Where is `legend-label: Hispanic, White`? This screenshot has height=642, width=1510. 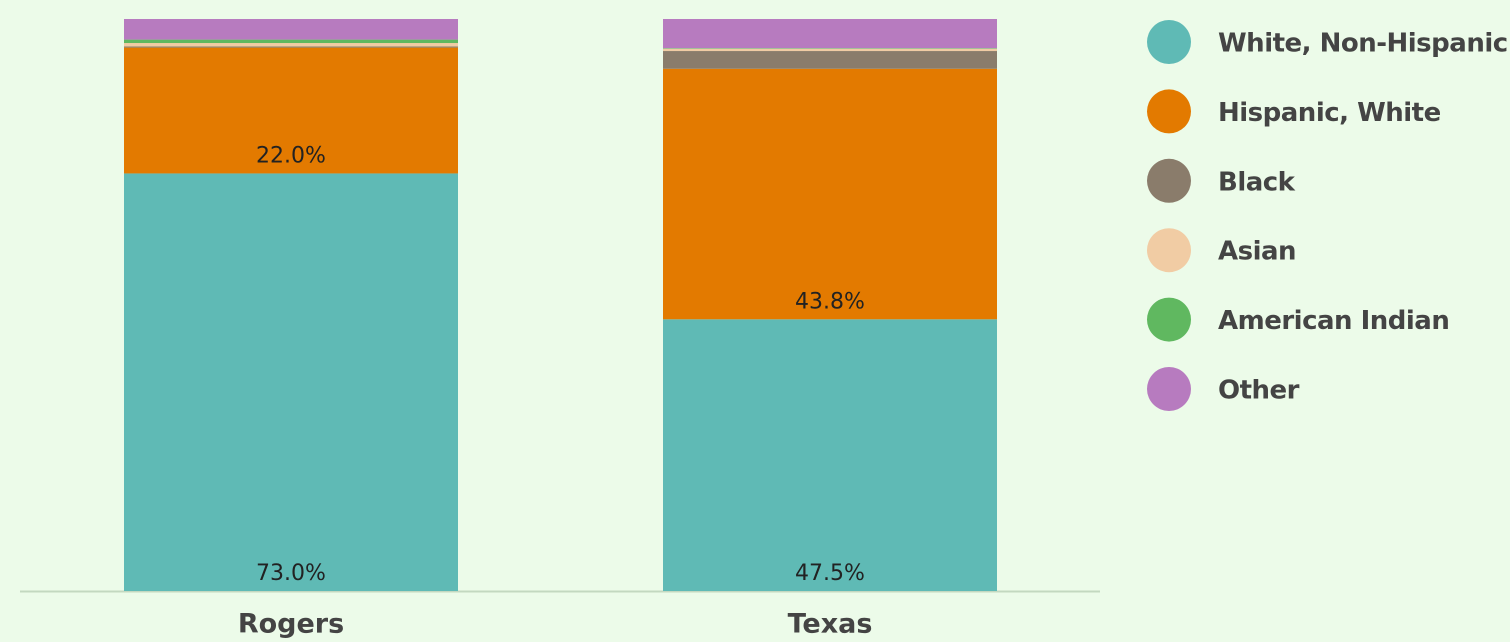 legend-label: Hispanic, White is located at coordinates (1329, 113).